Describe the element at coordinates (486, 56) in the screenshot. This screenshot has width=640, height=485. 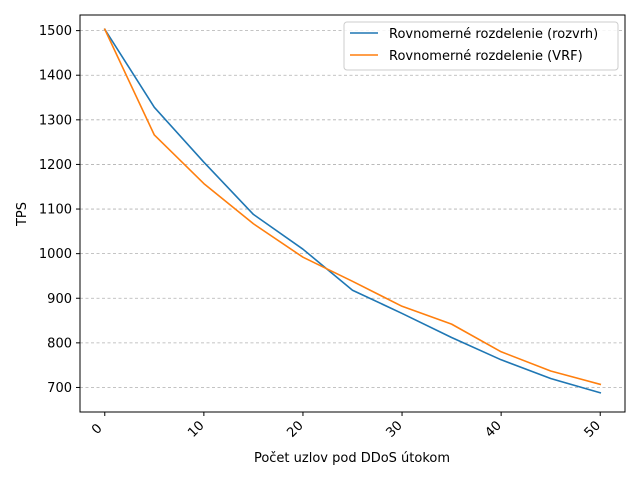
I see `legend-label-vrf: Rovnomerné rozdelenie (VRF)` at that location.